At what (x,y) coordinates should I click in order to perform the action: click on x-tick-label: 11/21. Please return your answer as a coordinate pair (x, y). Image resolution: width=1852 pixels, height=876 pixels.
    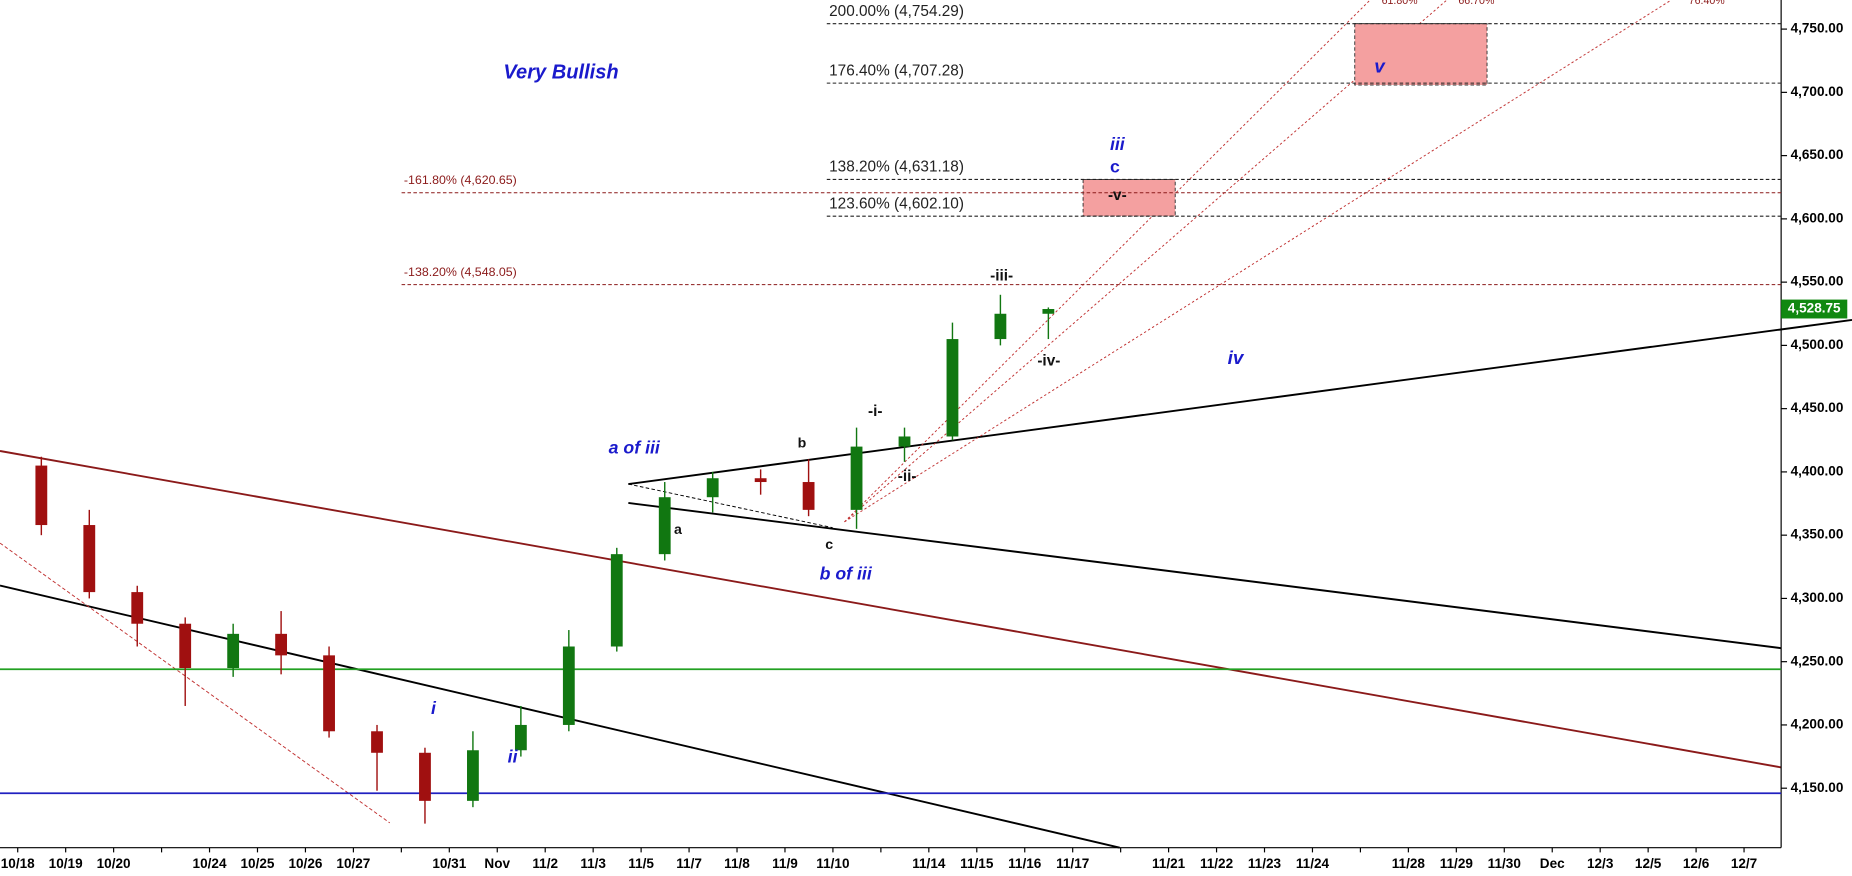
    Looking at the image, I should click on (1169, 863).